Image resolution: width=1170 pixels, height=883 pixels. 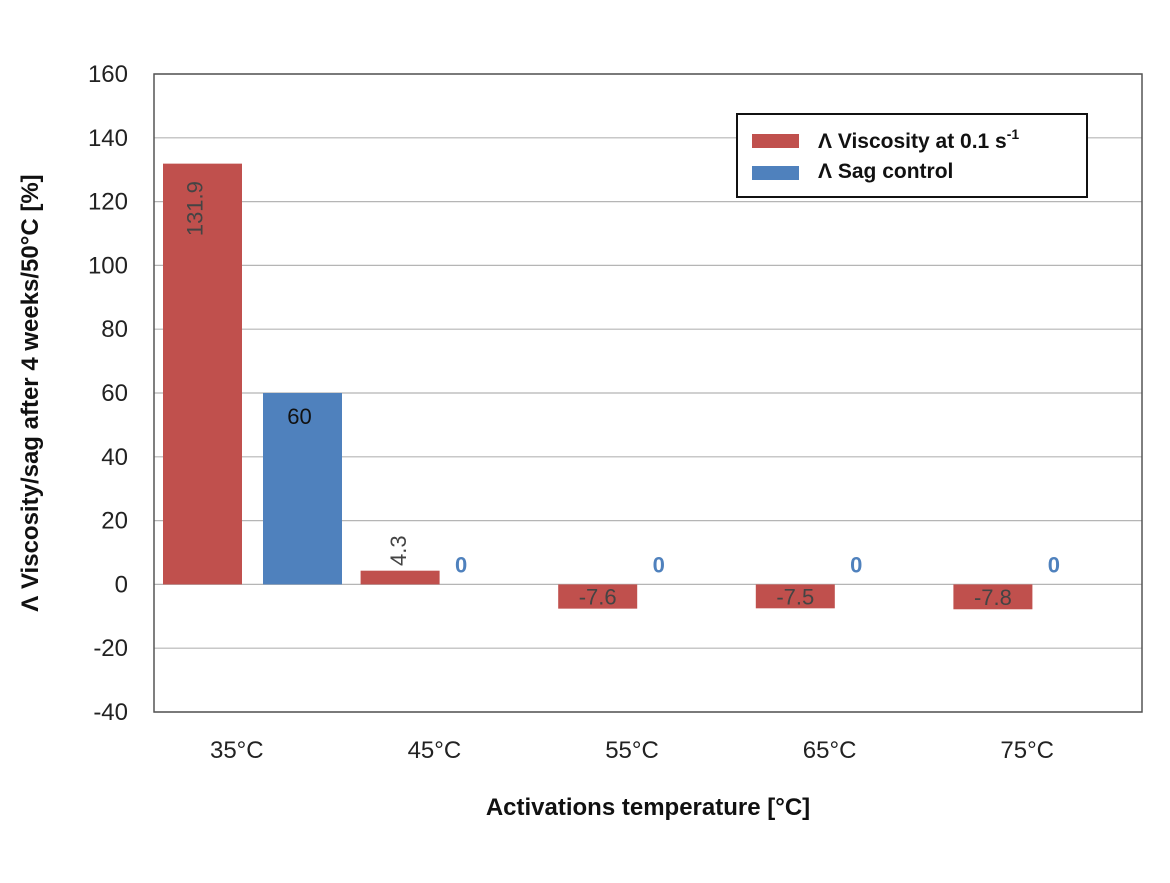 I want to click on y-tick-label: 80, so click(x=114, y=329).